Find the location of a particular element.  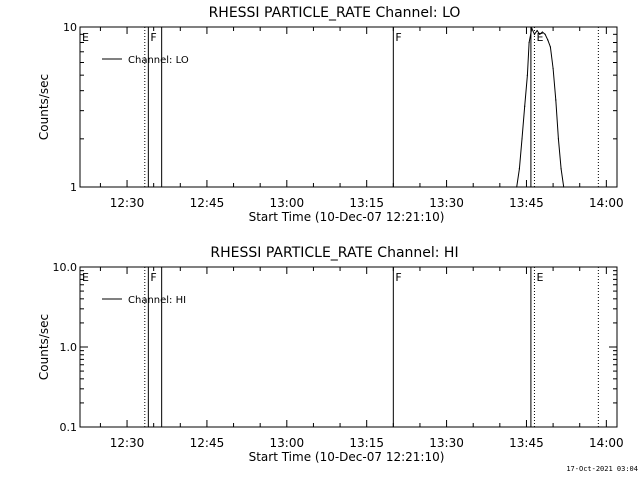

y-tick-label: 1.0 is located at coordinates (69, 347).